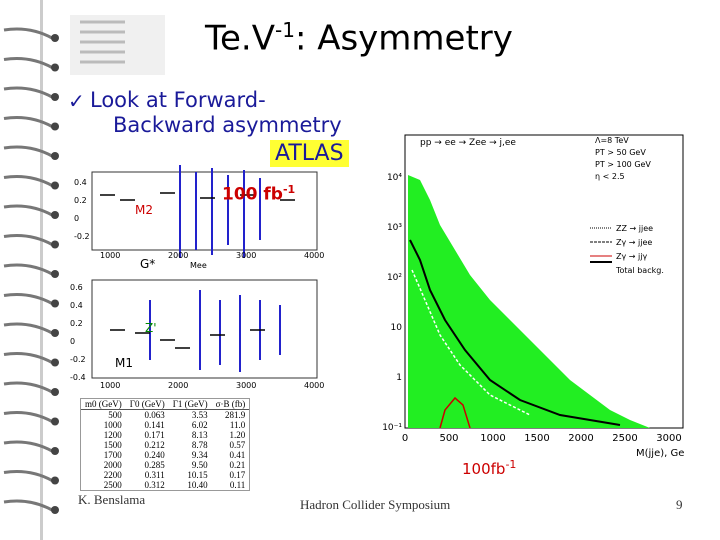 This screenshot has height=540, width=720. Describe the element at coordinates (165, 475) in the screenshot. I see `table-row: 2200 0.311 10.15 0.17` at that location.